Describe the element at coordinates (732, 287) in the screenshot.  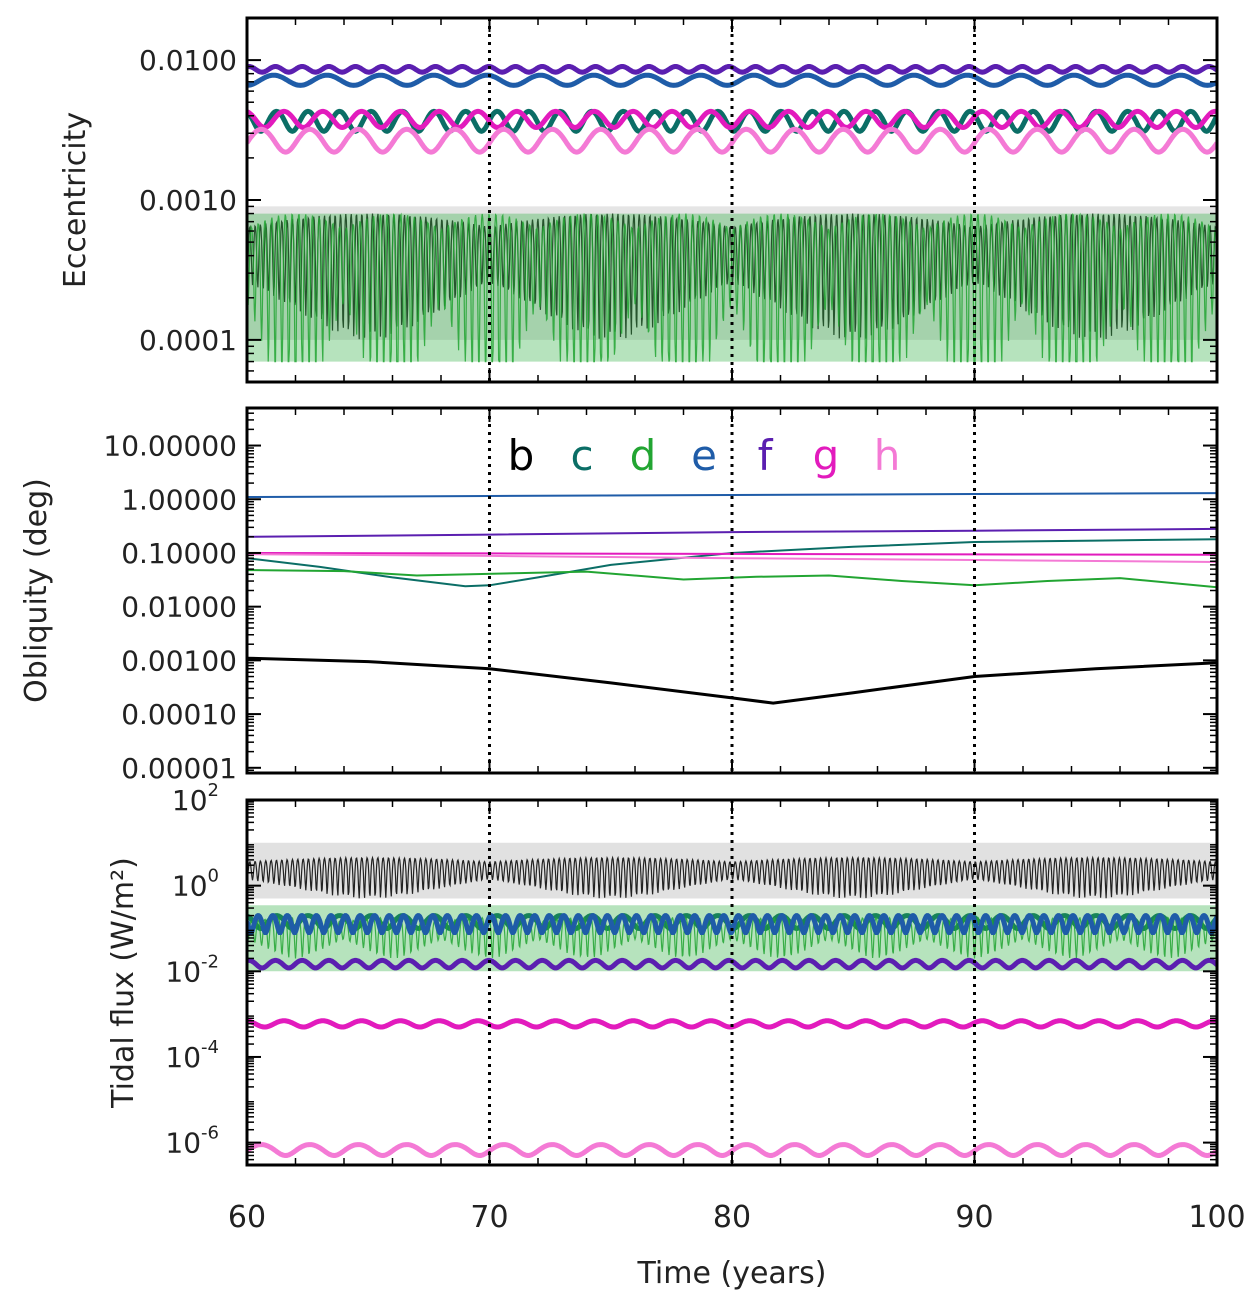
I see `series-top-d` at that location.